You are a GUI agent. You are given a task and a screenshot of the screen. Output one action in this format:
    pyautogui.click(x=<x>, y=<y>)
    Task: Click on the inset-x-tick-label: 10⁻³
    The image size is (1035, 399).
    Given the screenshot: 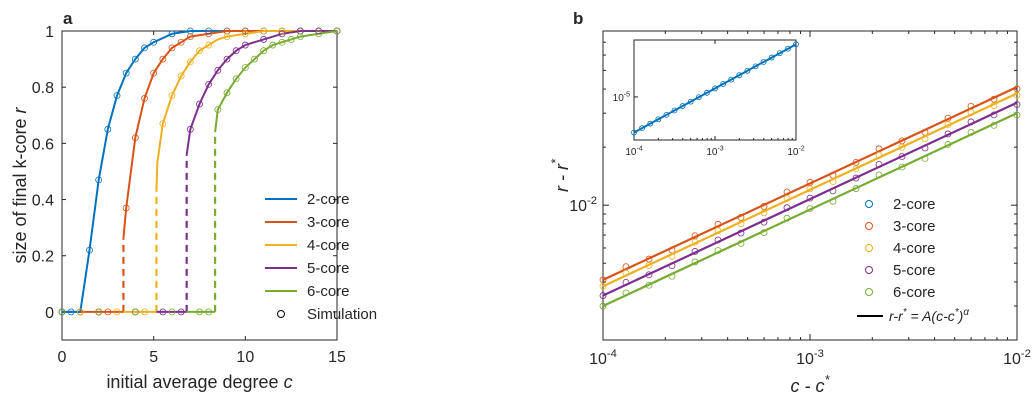 What is the action you would take?
    pyautogui.click(x=714, y=152)
    